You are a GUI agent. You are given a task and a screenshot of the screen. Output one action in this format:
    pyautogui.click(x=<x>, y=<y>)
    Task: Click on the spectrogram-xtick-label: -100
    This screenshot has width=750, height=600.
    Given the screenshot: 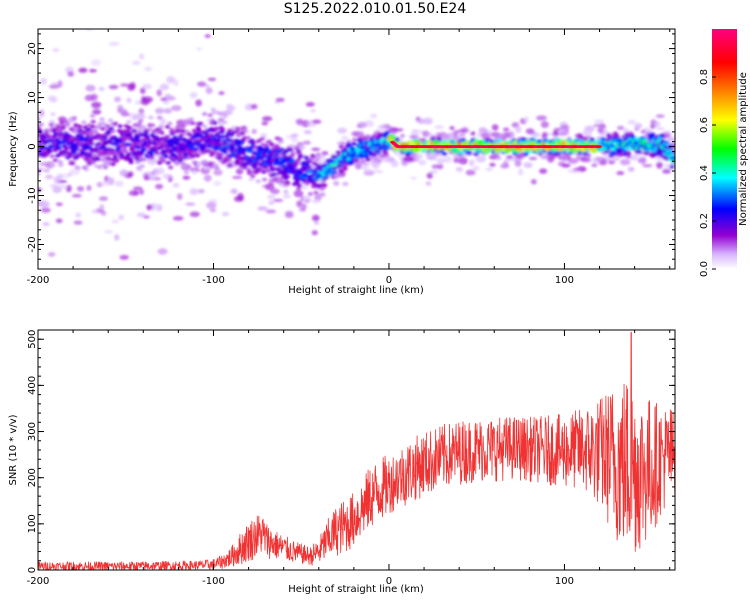 What is the action you would take?
    pyautogui.click(x=213, y=280)
    